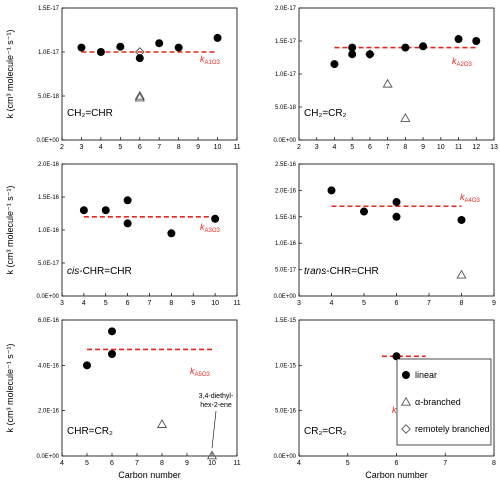  Describe the element at coordinates (286, 366) in the screenshot. I see `y-tick-label: 1.0E-15` at that location.